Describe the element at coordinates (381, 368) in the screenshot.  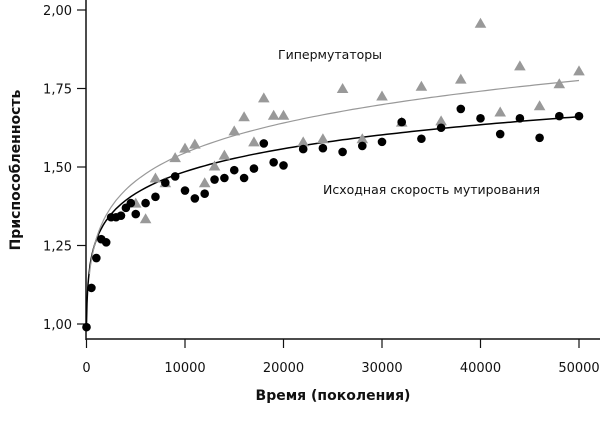
I see `x-tick-label: 30000` at that location.